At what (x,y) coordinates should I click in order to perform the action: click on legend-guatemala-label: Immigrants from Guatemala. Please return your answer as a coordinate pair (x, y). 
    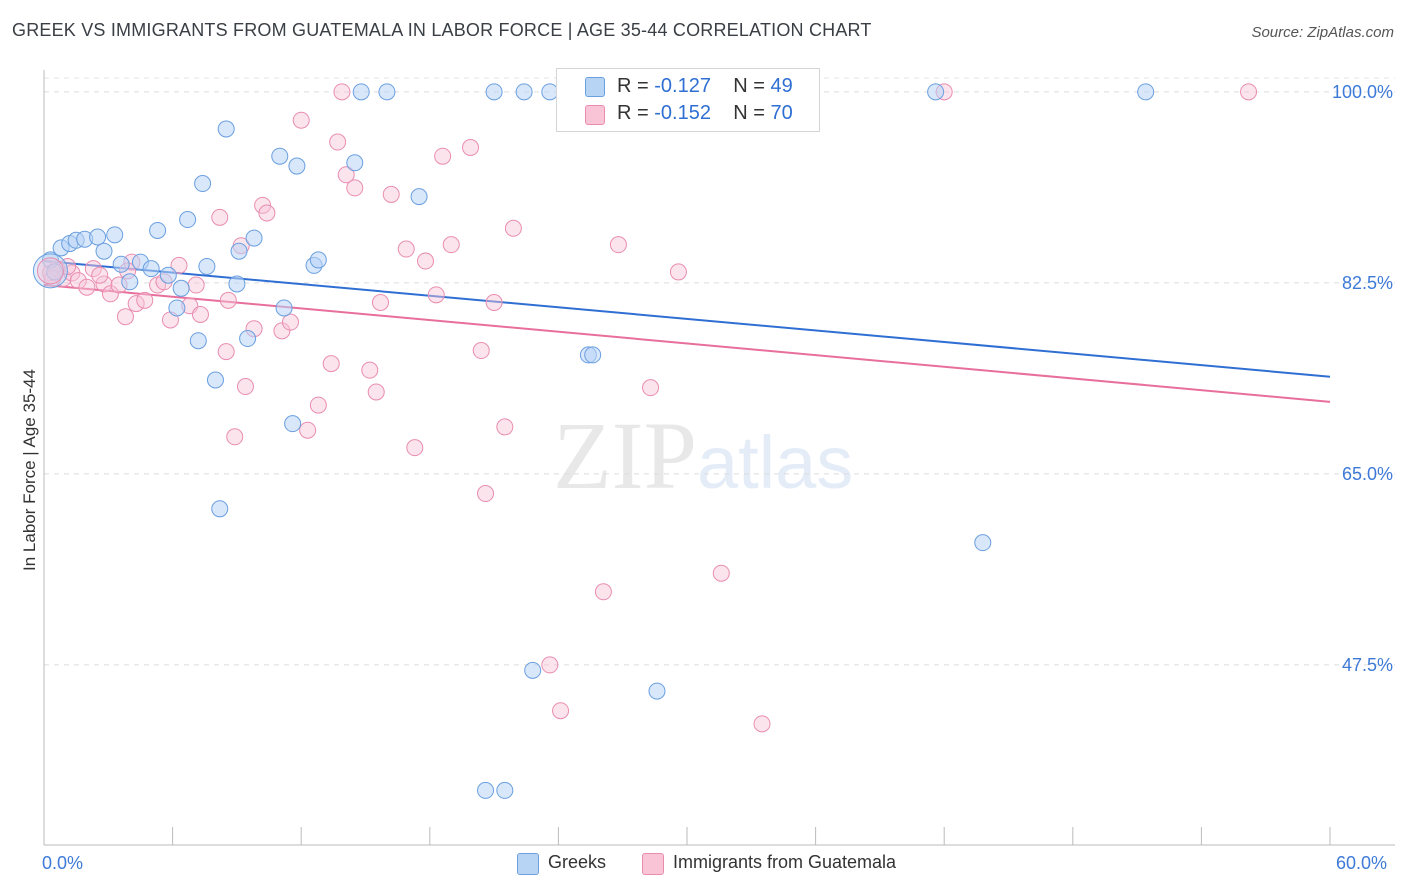
    Looking at the image, I should click on (785, 862).